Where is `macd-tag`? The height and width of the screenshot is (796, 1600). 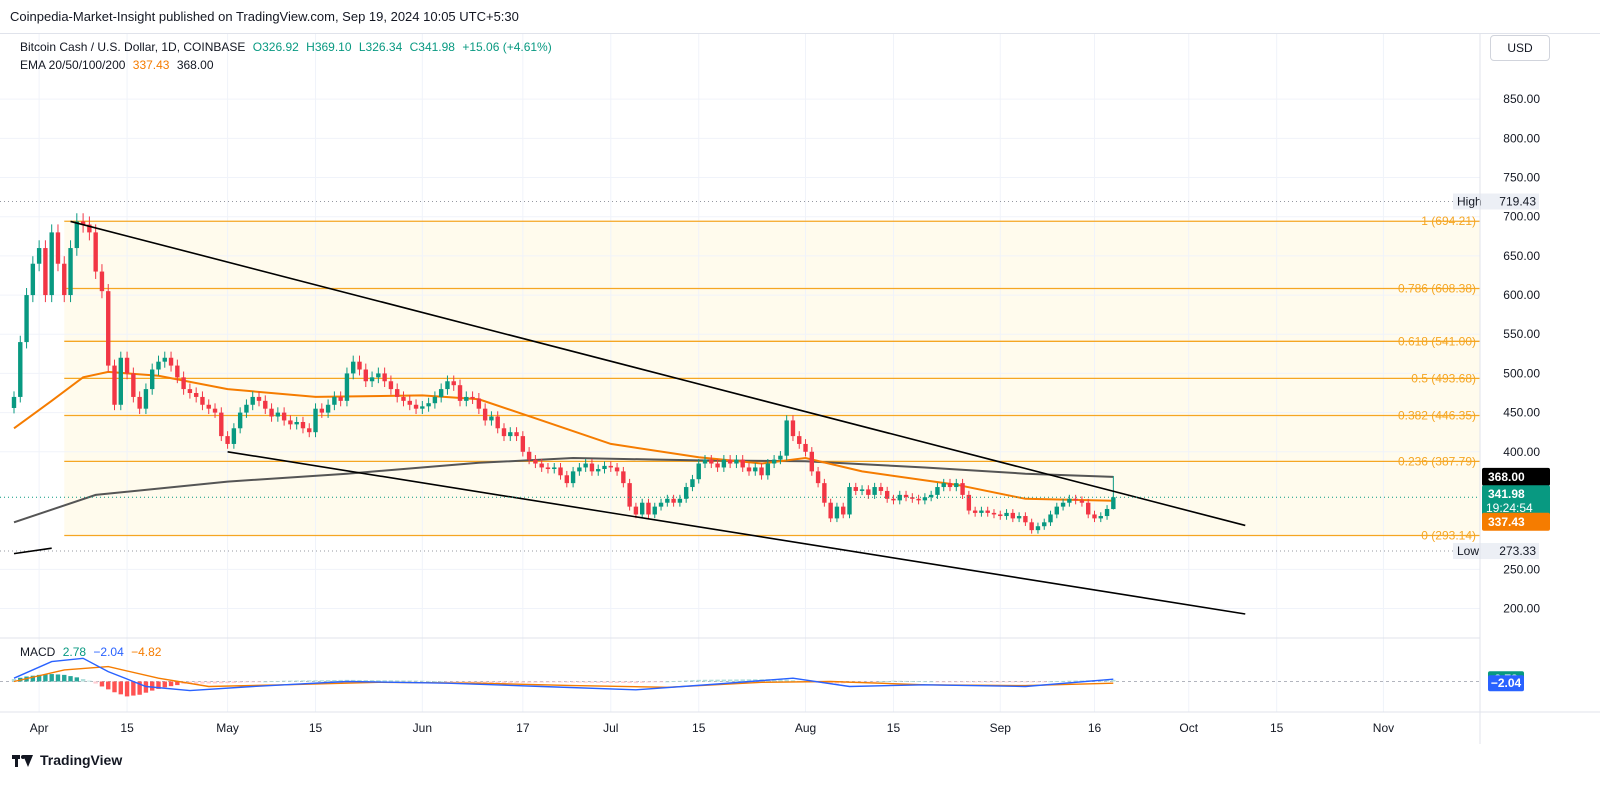
macd-tag is located at coordinates (1506, 683).